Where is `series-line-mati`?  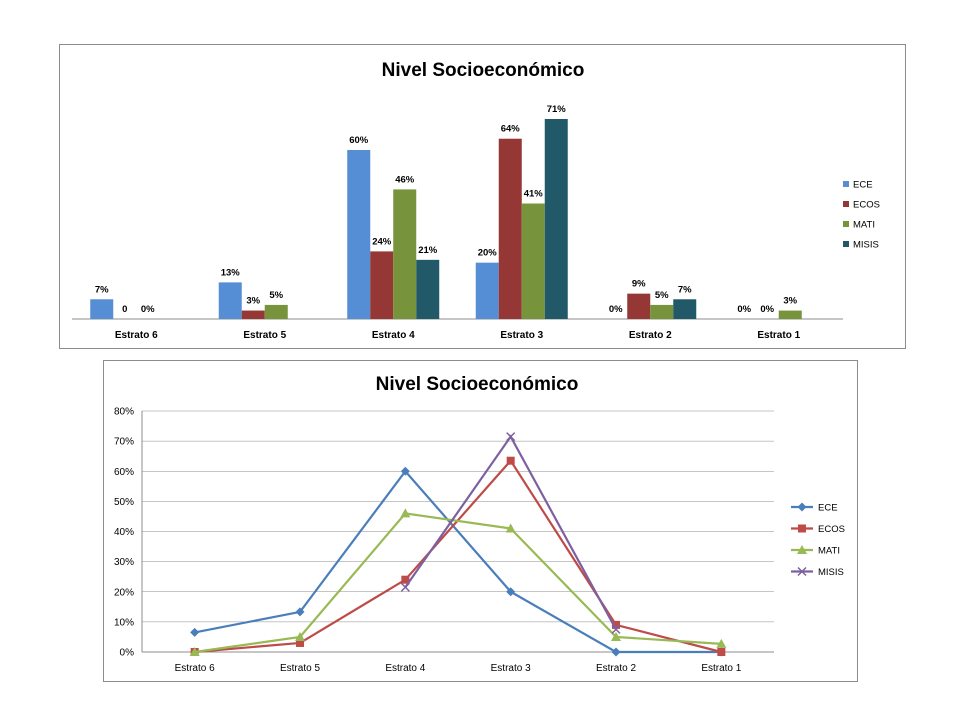 series-line-mati is located at coordinates (458, 583).